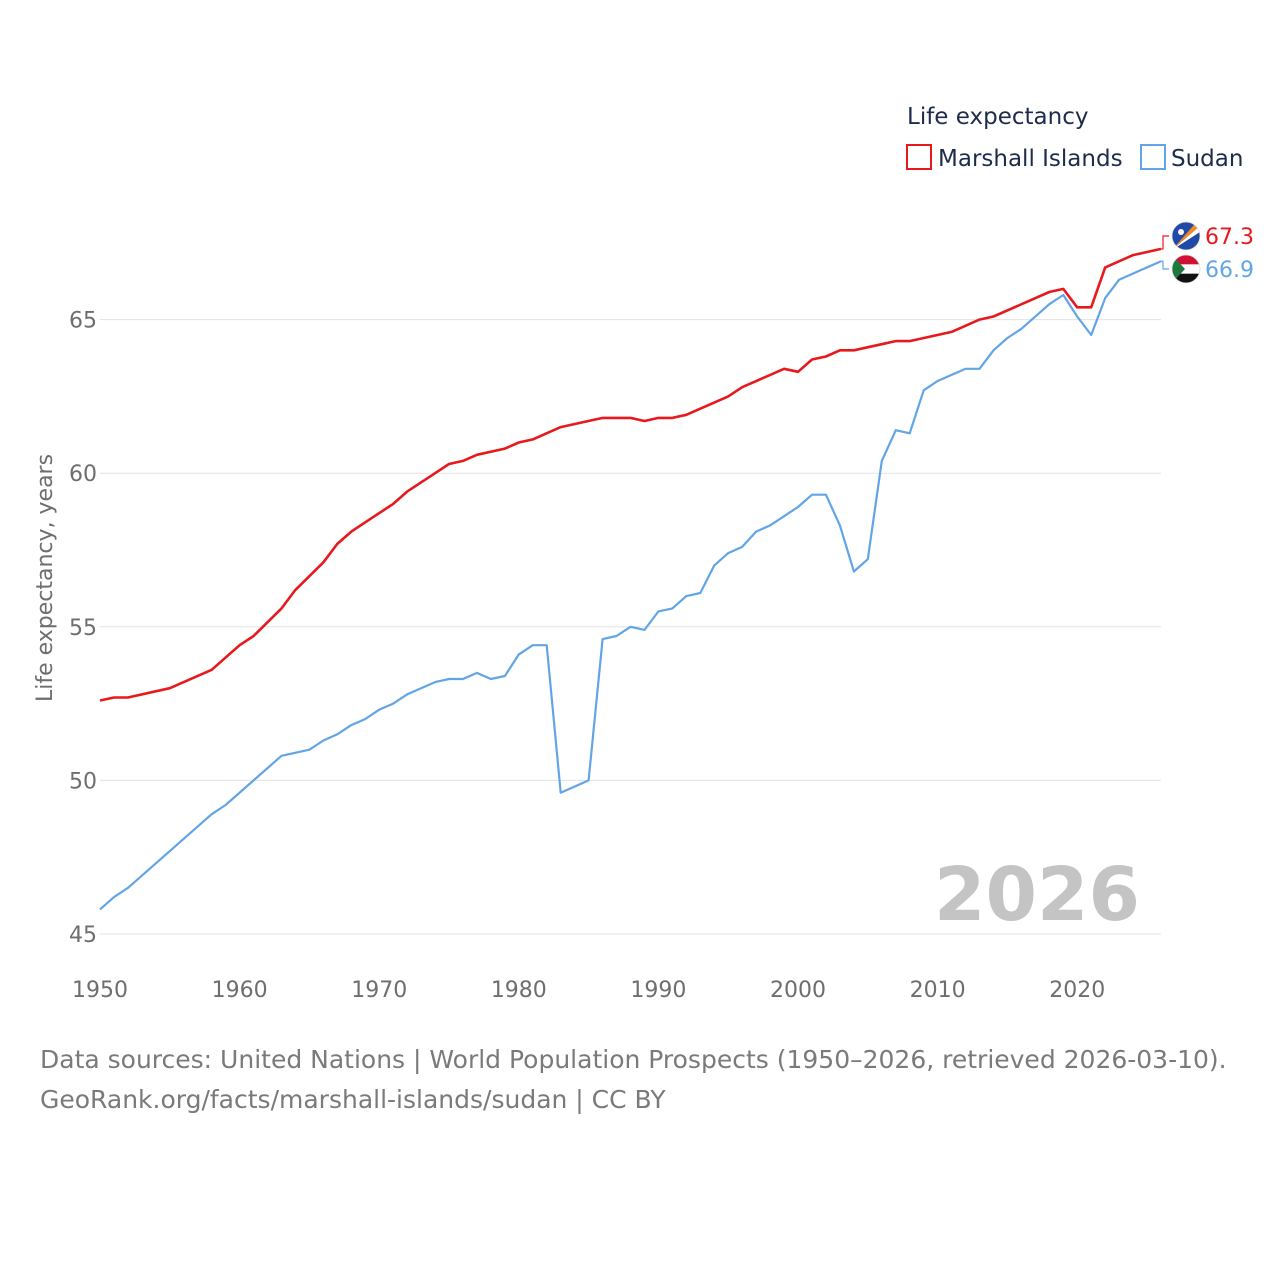 This screenshot has height=1280, width=1280. I want to click on x-tick-label: 2000, so click(798, 990).